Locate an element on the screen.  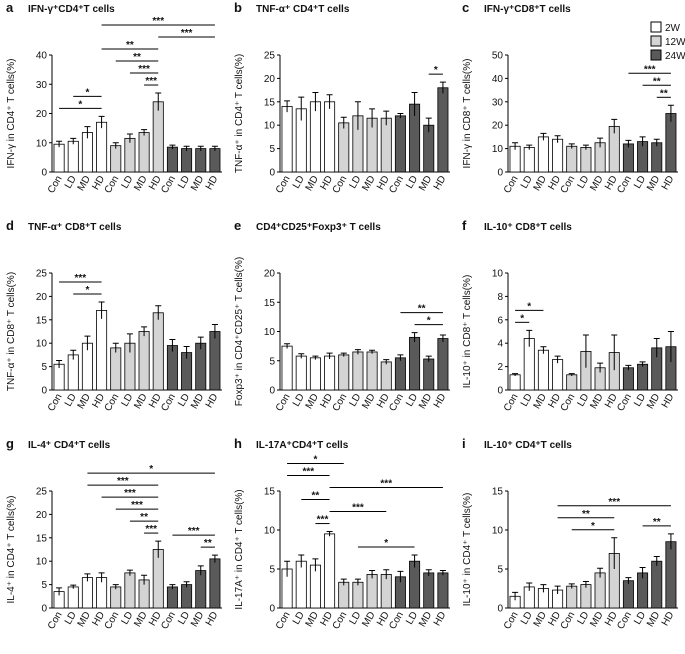
panel-letter: c is located at coordinates (465, 7).